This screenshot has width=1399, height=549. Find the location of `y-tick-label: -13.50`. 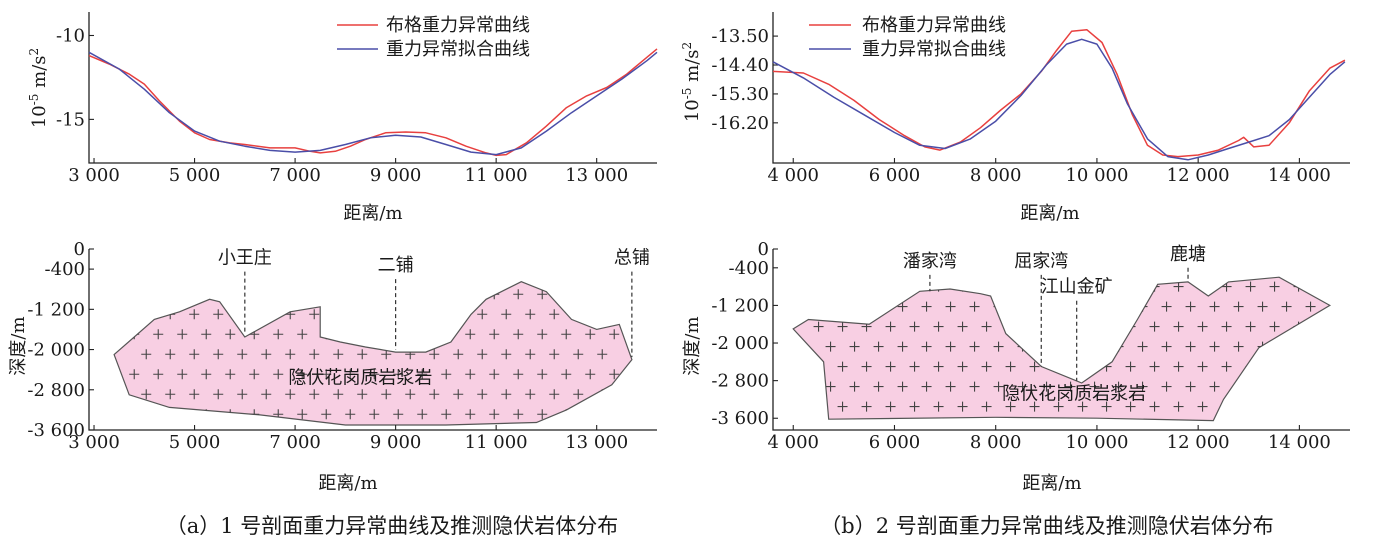

y-tick-label: -13.50 is located at coordinates (740, 36).